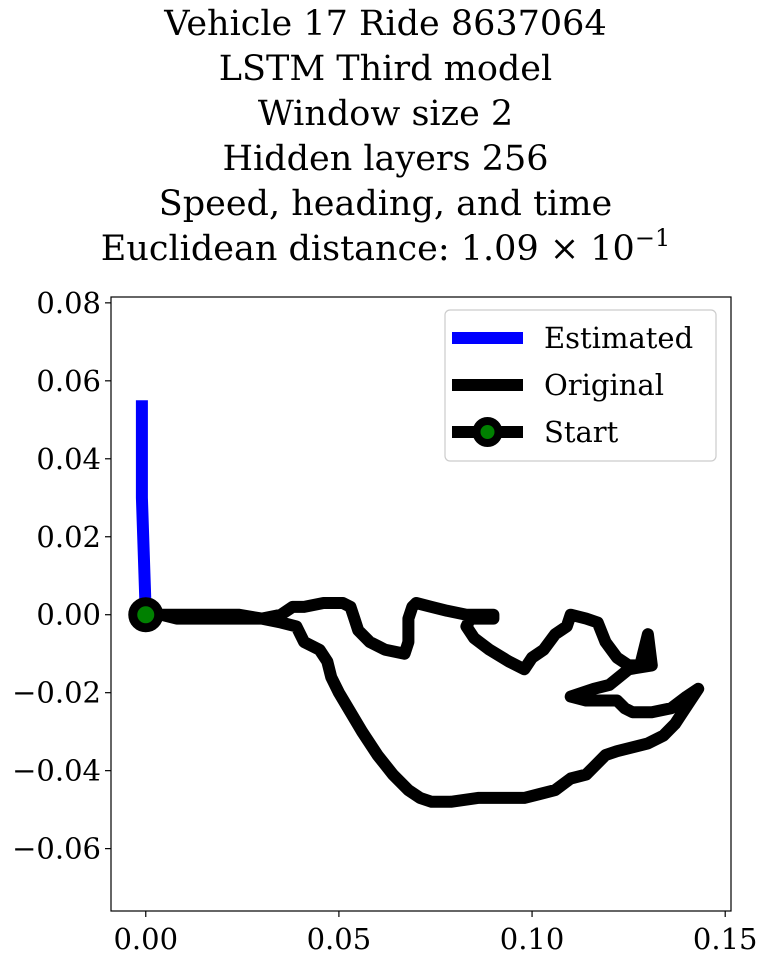 The image size is (771, 959). Describe the element at coordinates (725, 939) in the screenshot. I see `x-tick-label: 0.15` at that location.